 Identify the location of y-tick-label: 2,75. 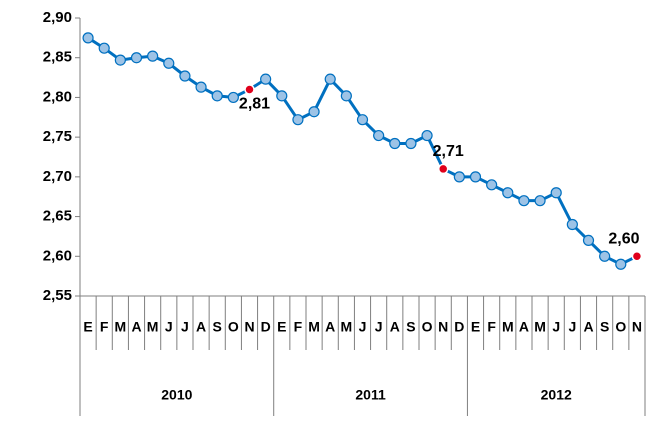
(57, 136).